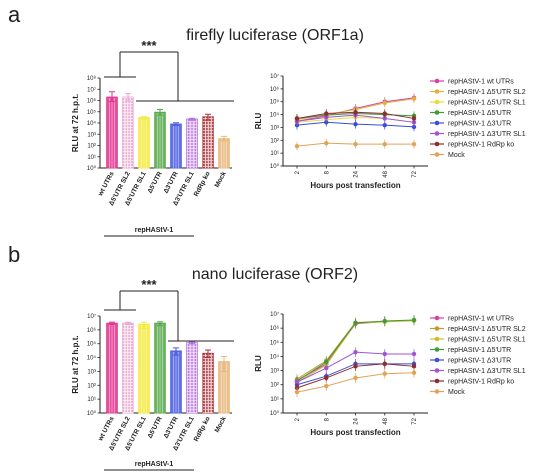 This screenshot has width=550, height=474. What do you see at coordinates (92, 78) in the screenshot?
I see `y-tick-label: 10⁸` at bounding box center [92, 78].